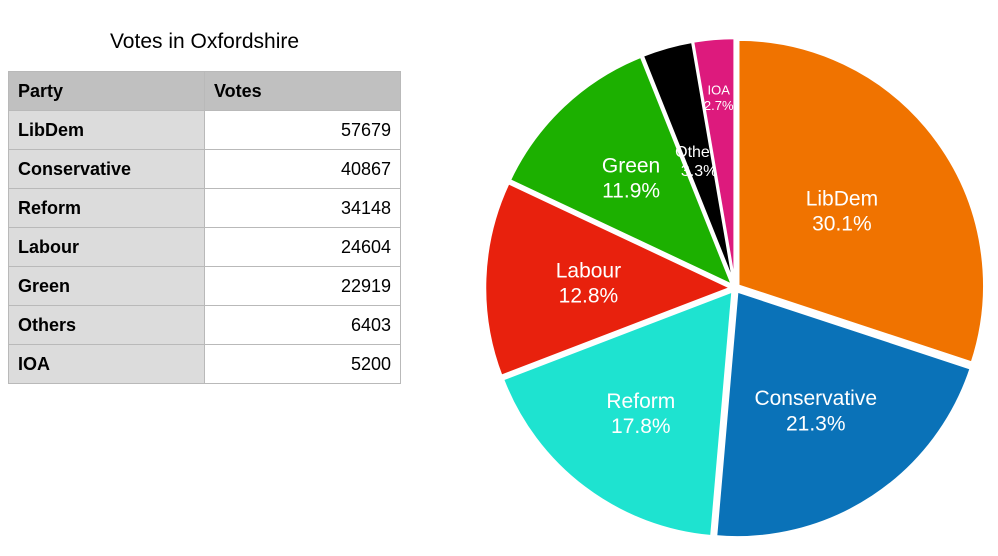 The width and height of the screenshot is (998, 556). Describe the element at coordinates (302, 91) in the screenshot. I see `header-votes: Votes` at that location.